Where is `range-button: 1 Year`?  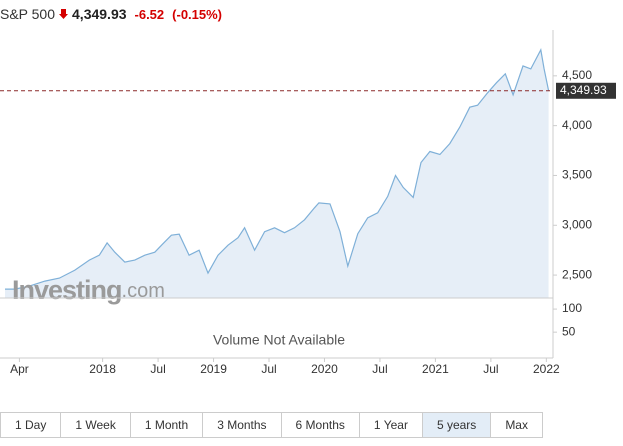
range-button: 1 Year is located at coordinates (391, 425).